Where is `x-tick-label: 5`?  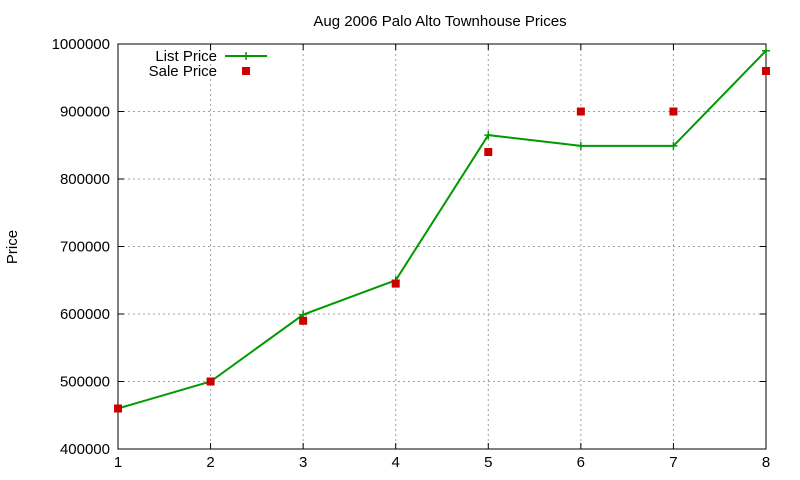 x-tick-label: 5 is located at coordinates (488, 462).